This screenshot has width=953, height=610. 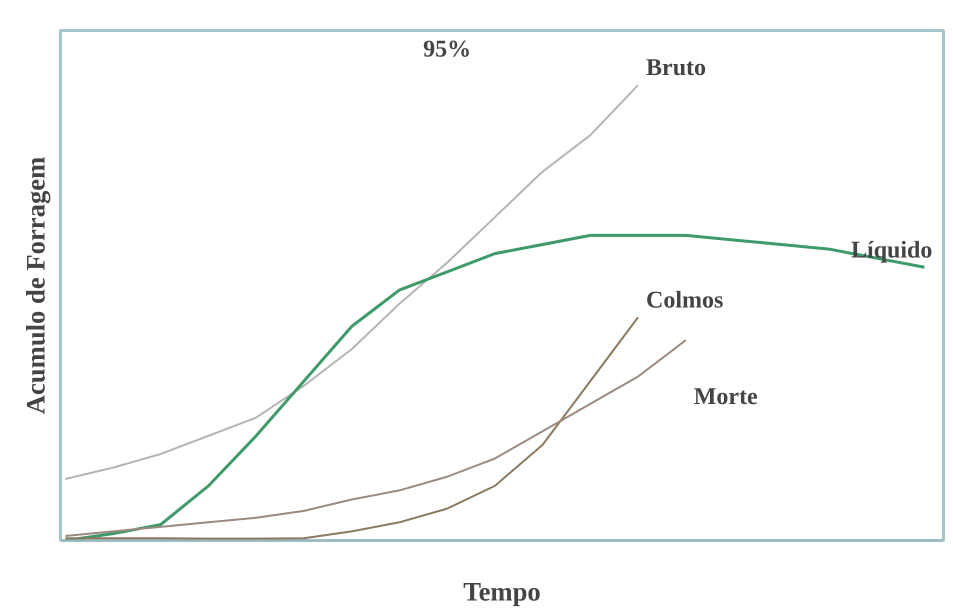 I want to click on series-label: Bruto, so click(x=676, y=68).